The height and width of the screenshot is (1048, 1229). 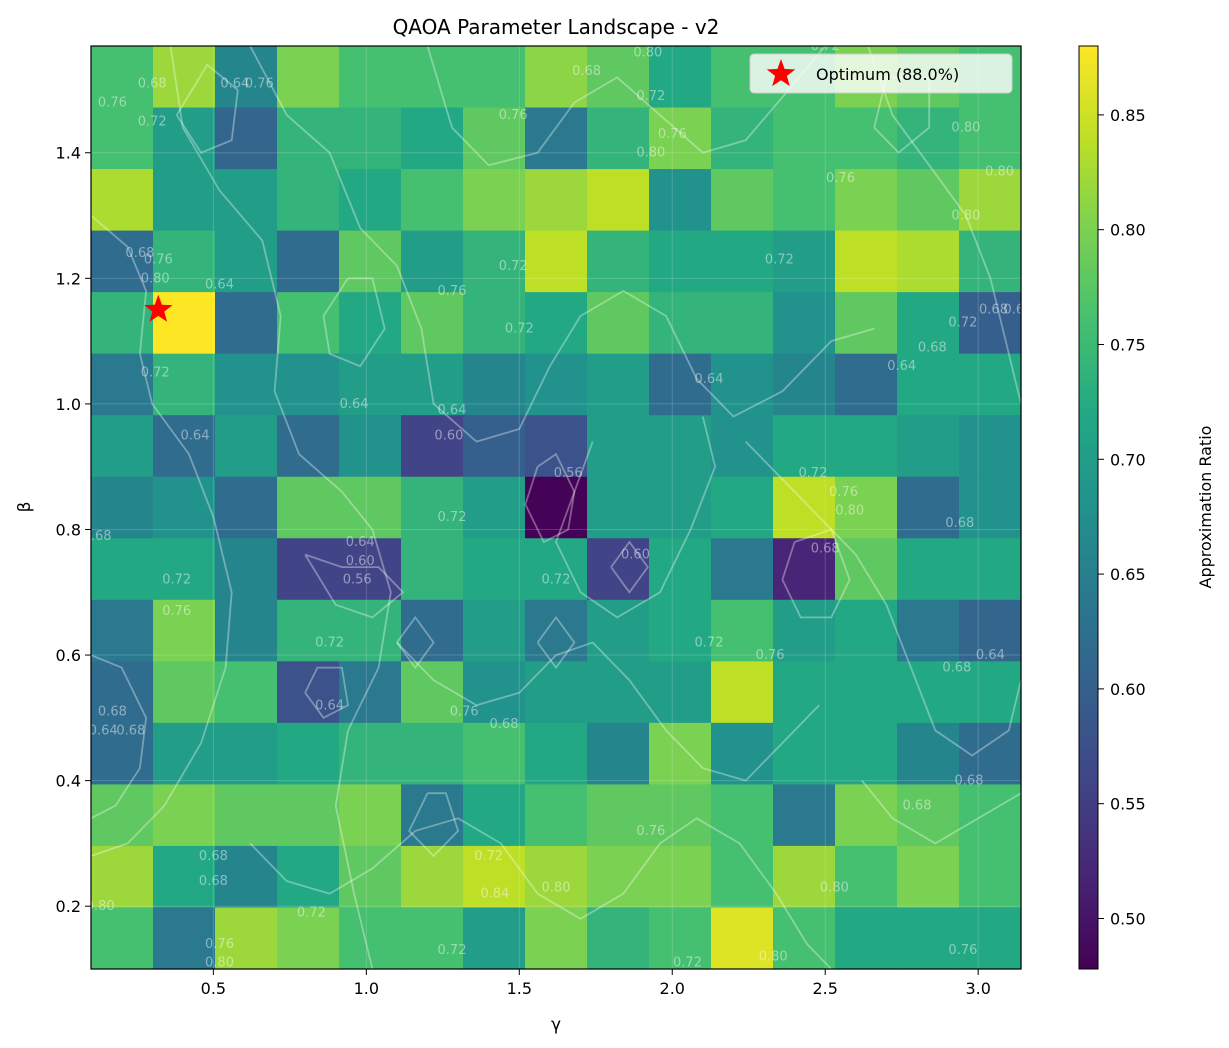 I want to click on y-axis: 0.2 0.4 0.6 0.8 1.0 1.2 1.4, so click(x=73, y=530).